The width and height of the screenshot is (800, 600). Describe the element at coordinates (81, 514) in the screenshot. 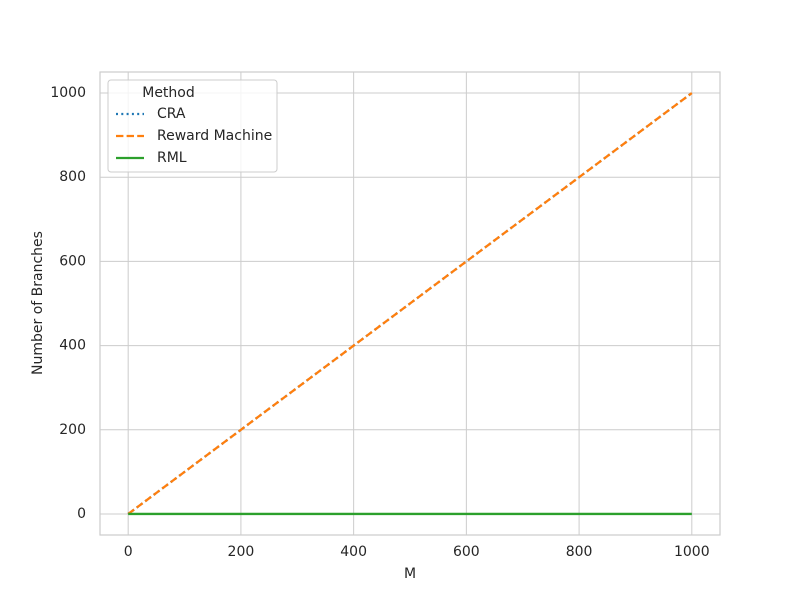

I see `y-tick-label: 0` at that location.